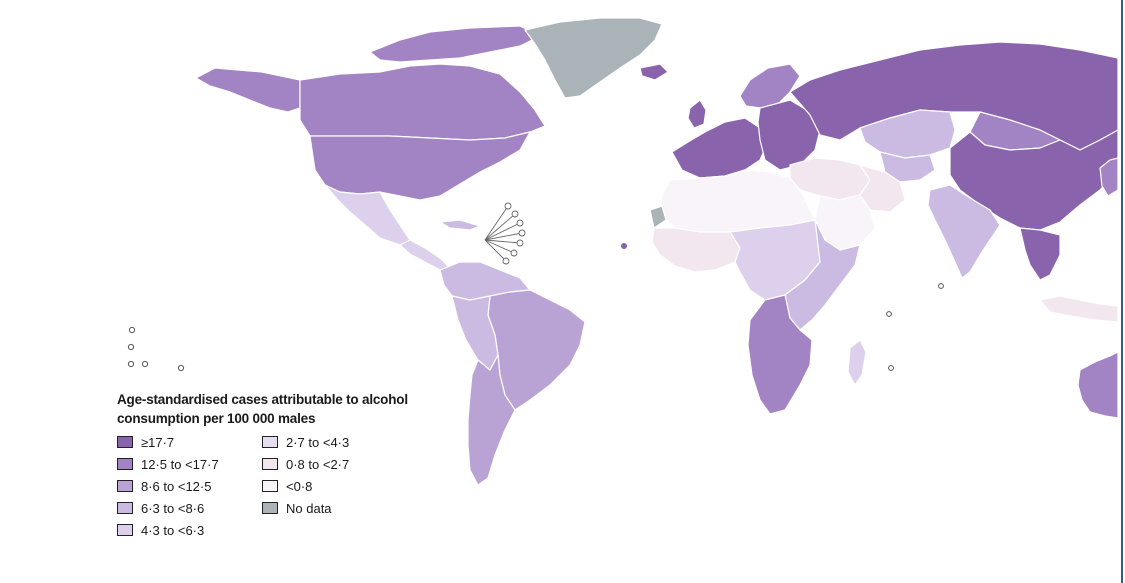 The image size is (1125, 583). I want to click on legend-label: 0·8 to <2·7, so click(318, 464).